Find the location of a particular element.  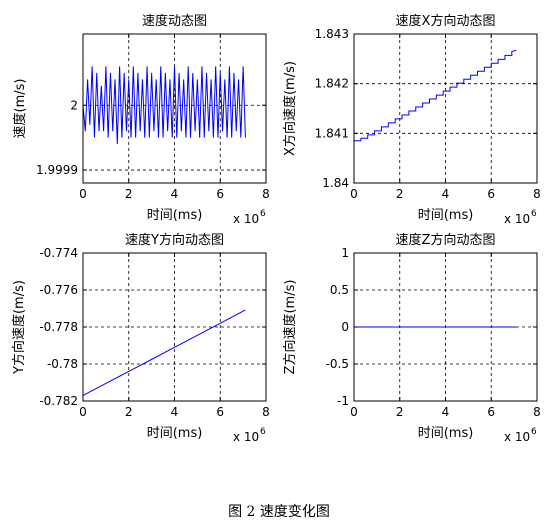

y-tick-label: 1 is located at coordinates (345, 253).